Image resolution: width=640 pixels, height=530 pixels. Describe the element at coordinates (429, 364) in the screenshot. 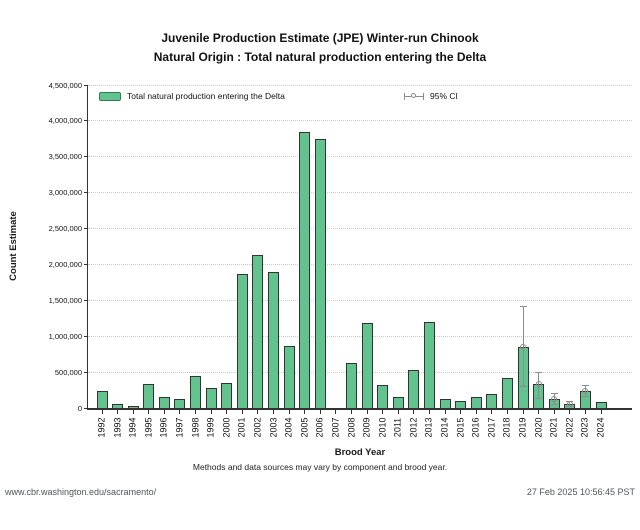

I see `bar-2013` at that location.